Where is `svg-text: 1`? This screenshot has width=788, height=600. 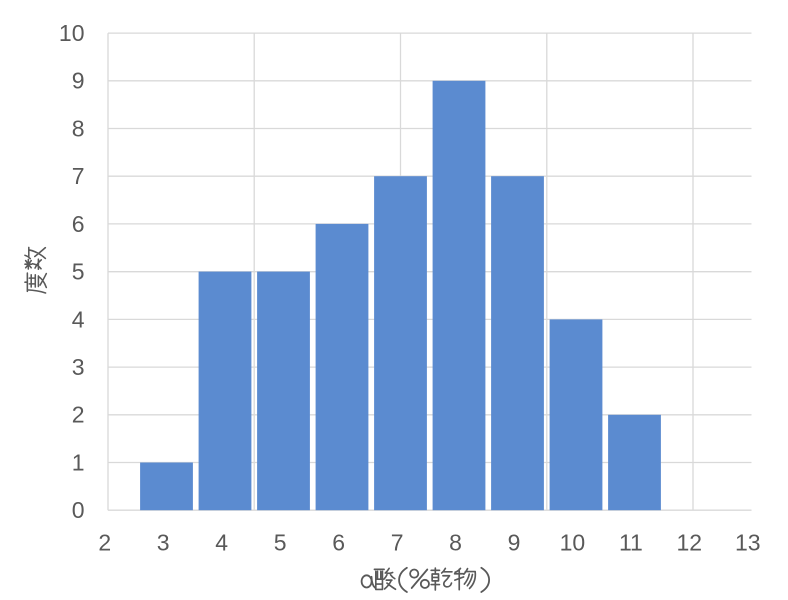
svg-text: 1 is located at coordinates (78, 462).